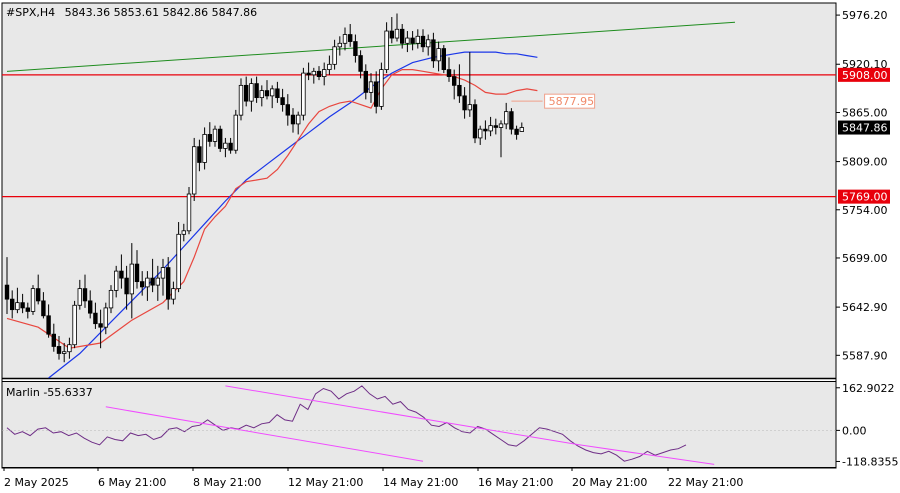  I want to click on x-tick-label: 2 May 2025, so click(36, 482).